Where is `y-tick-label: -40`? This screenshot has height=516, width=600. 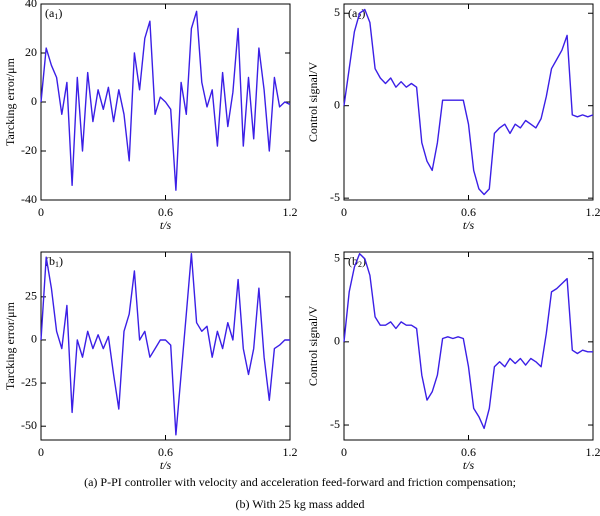
y-tick-label: -40 is located at coordinates (29, 199).